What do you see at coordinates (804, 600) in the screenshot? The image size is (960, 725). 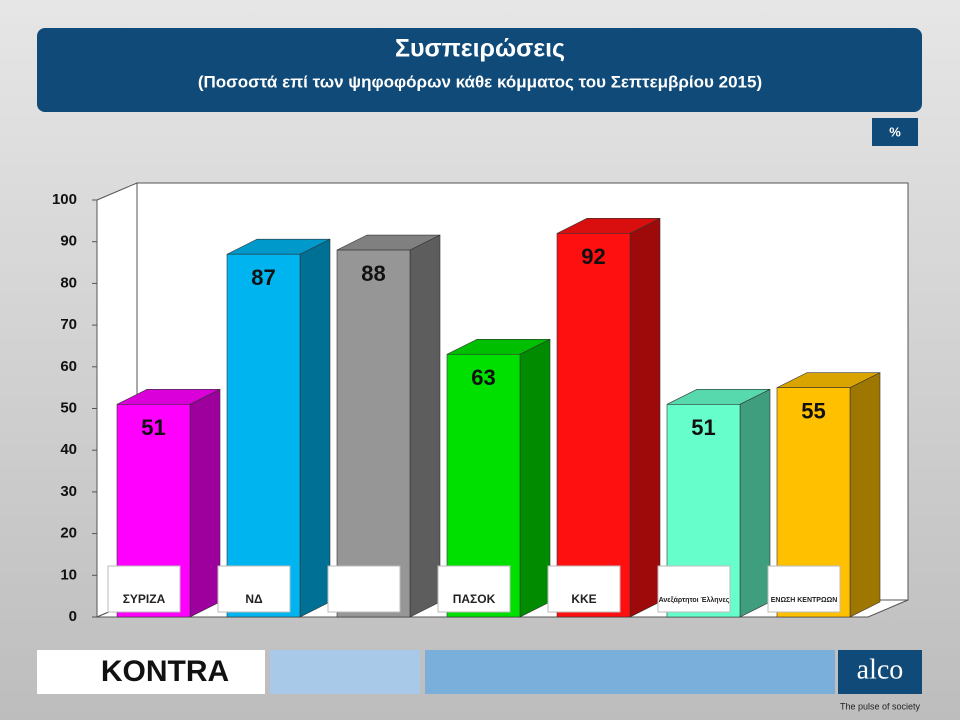 I see `x-tick-label: ΕΝΩΣΗ ΚΕΝΤΡΩΩΝ` at bounding box center [804, 600].